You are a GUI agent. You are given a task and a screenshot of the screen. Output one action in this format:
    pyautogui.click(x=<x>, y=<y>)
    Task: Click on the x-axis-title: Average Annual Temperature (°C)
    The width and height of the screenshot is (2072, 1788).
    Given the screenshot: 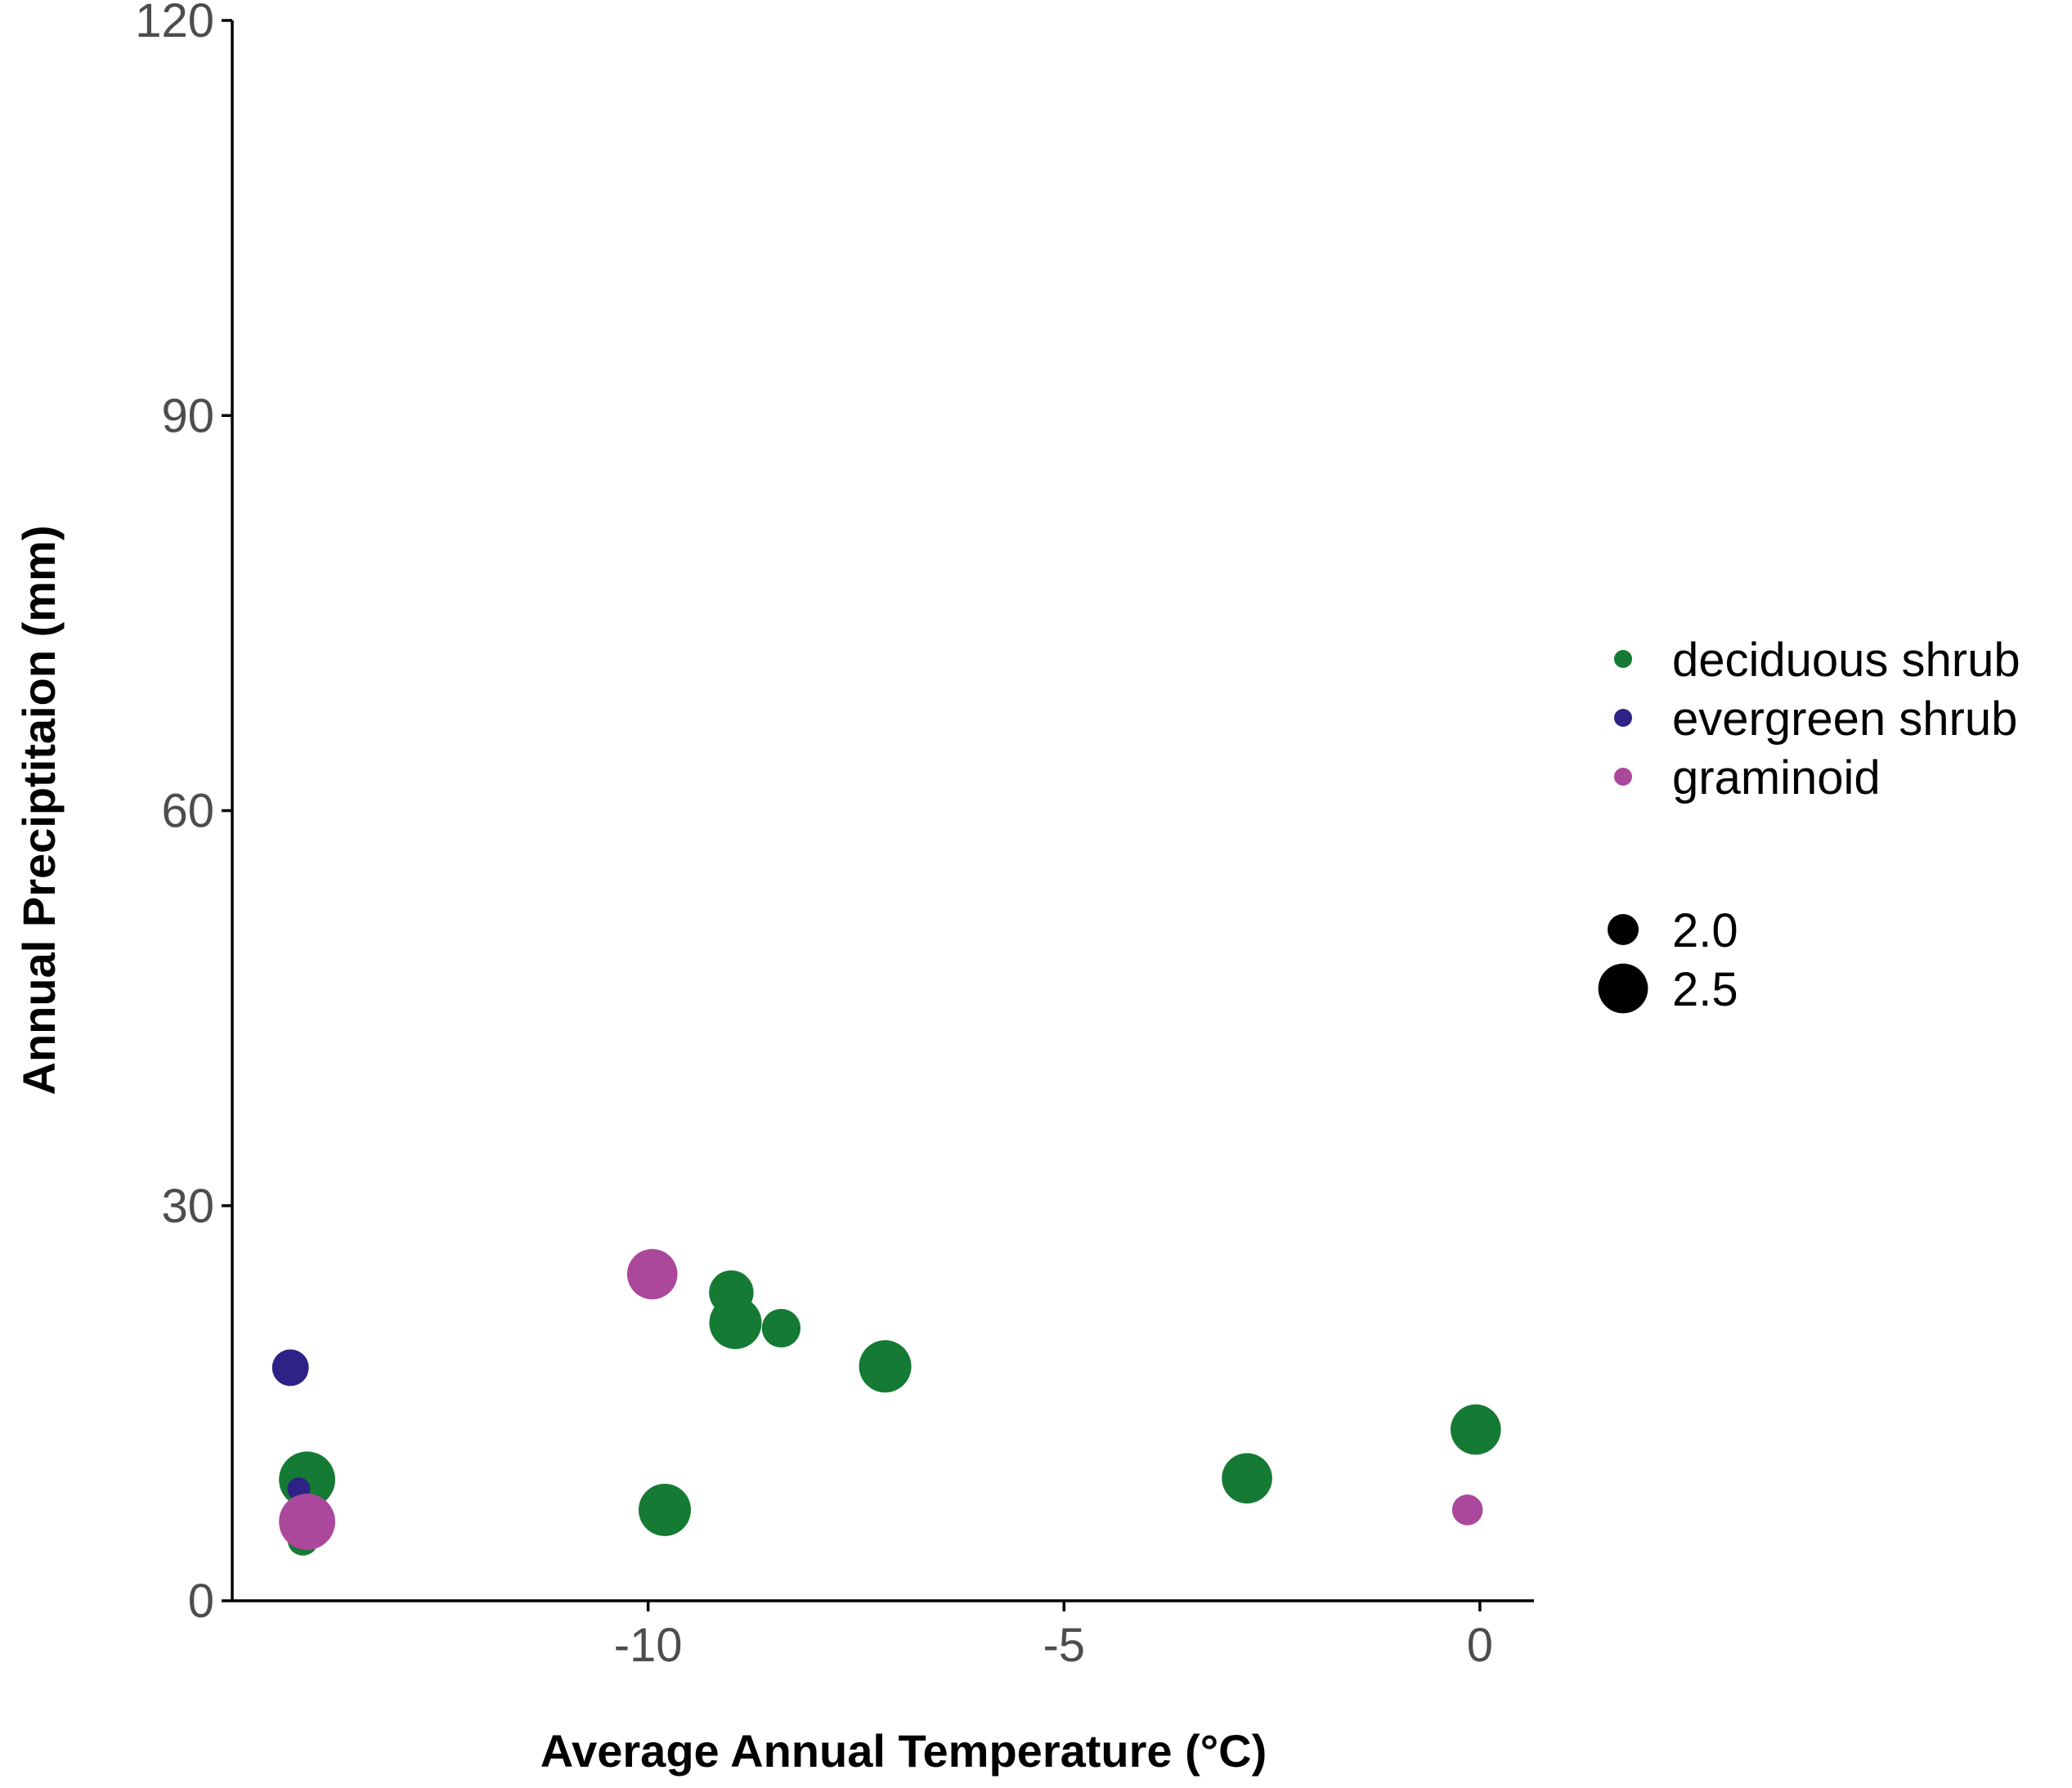 What is the action you would take?
    pyautogui.click(x=903, y=1751)
    